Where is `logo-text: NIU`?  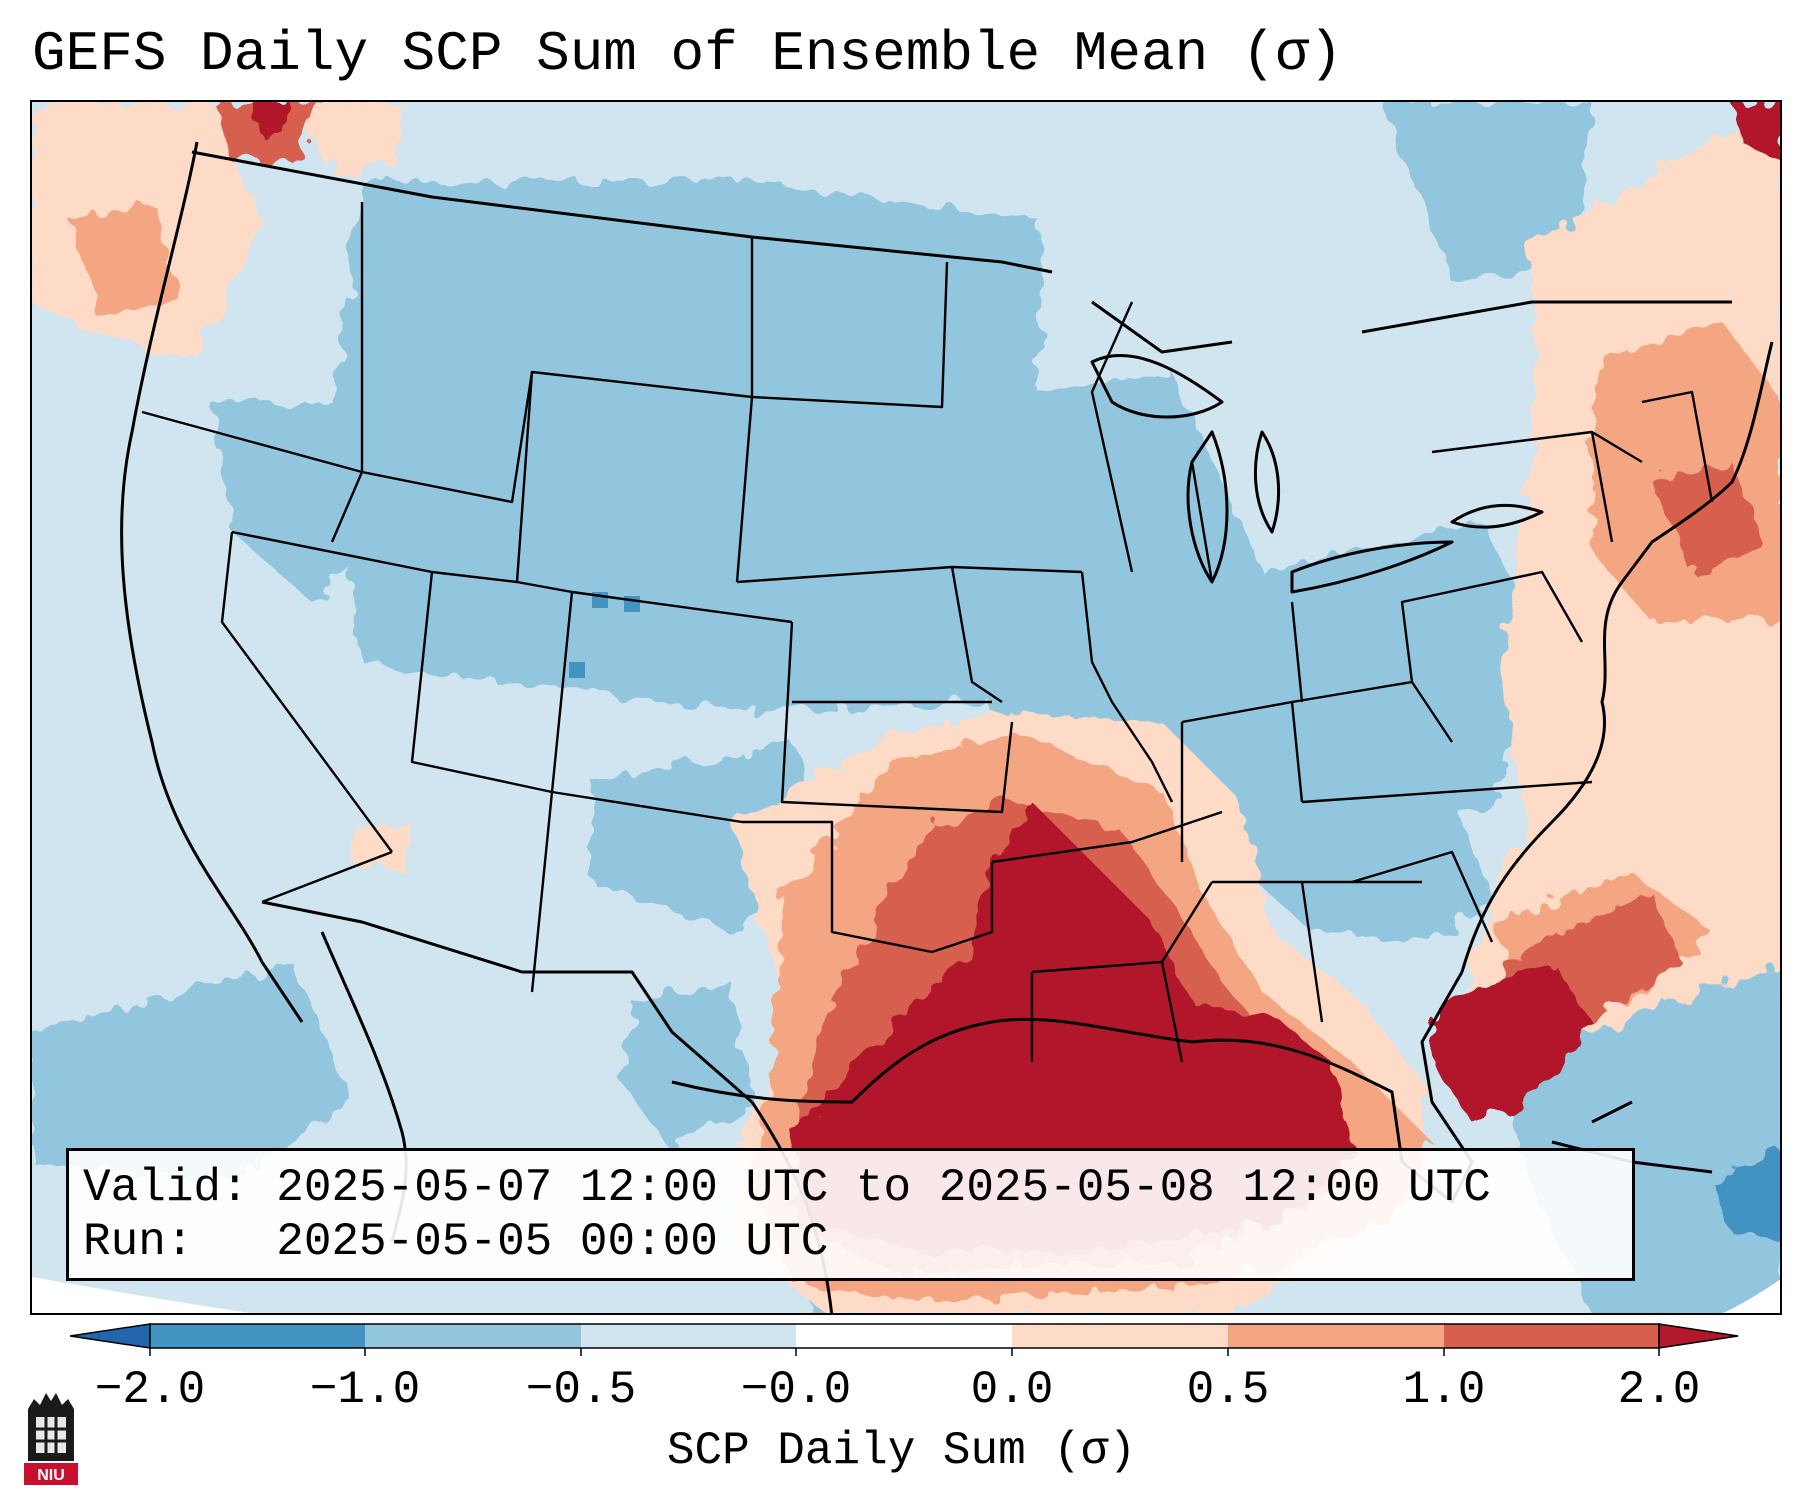 logo-text: NIU is located at coordinates (51, 1475).